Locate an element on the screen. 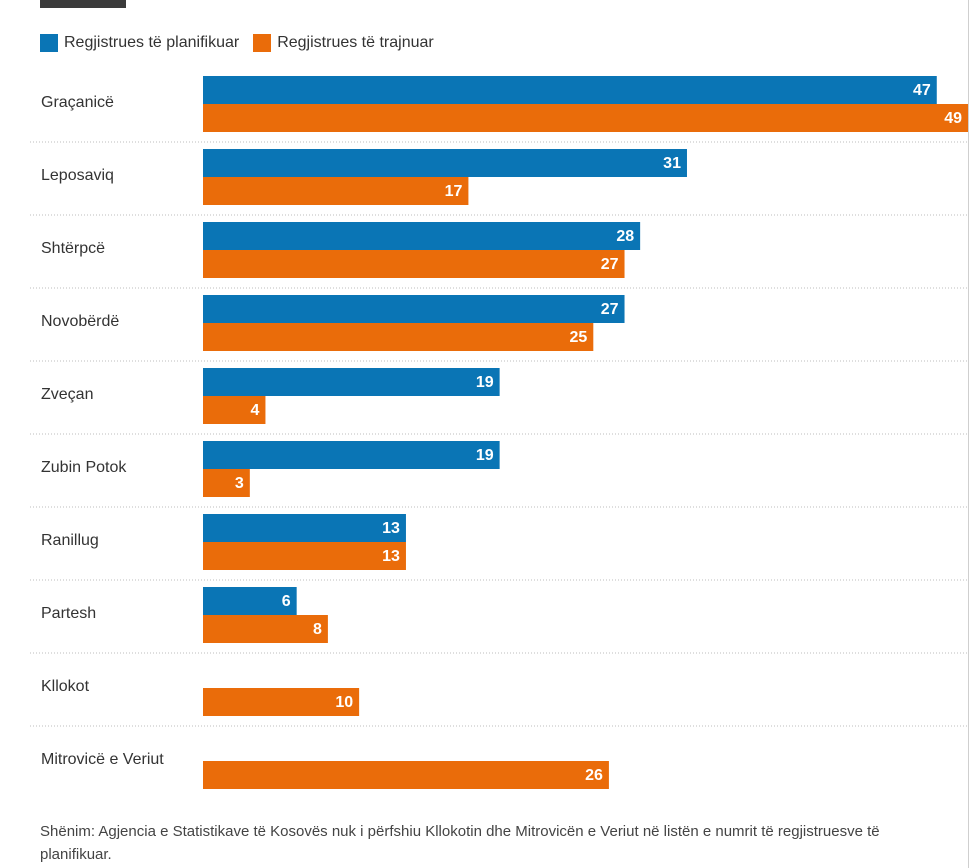  bar-trained-zubin-potok is located at coordinates (226, 483).